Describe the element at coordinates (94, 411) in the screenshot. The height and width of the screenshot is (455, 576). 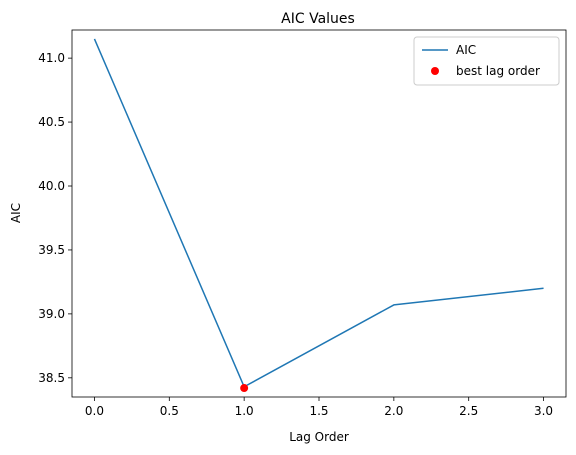
I see `x-tick-label: 0.0` at that location.